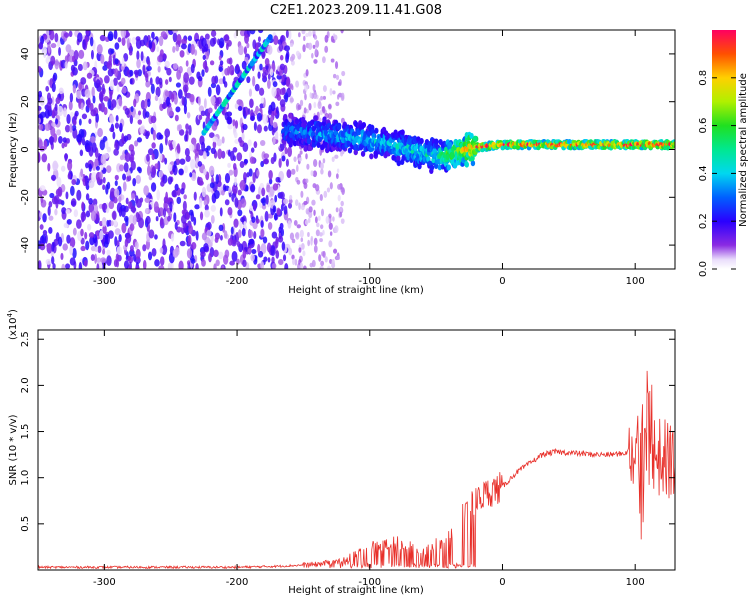  Describe the element at coordinates (635, 582) in the screenshot. I see `snr-xtick-label: 100` at that location.